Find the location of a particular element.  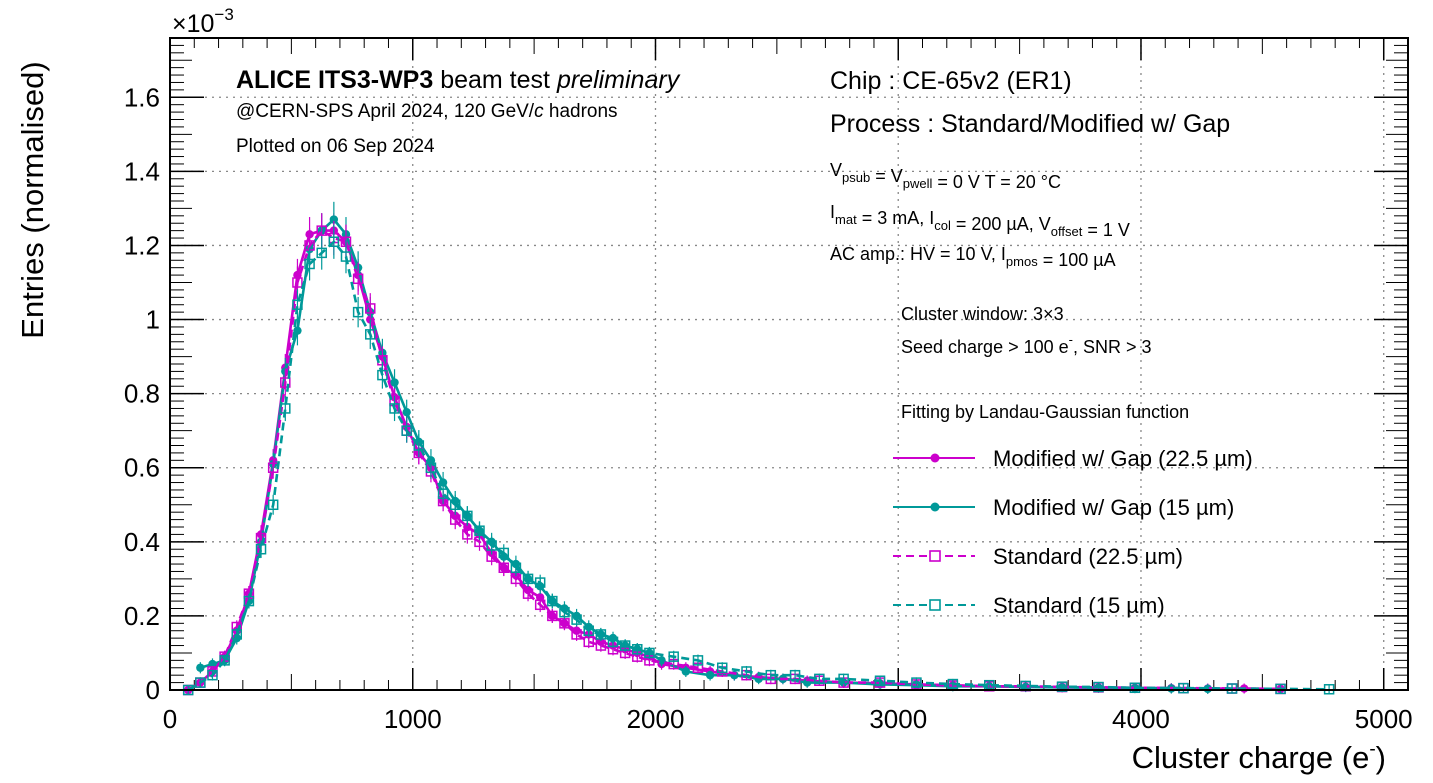

amplifier-conditions: AC amp.: HV = 10 V, Ipmos = 100 µA is located at coordinates (973, 257).